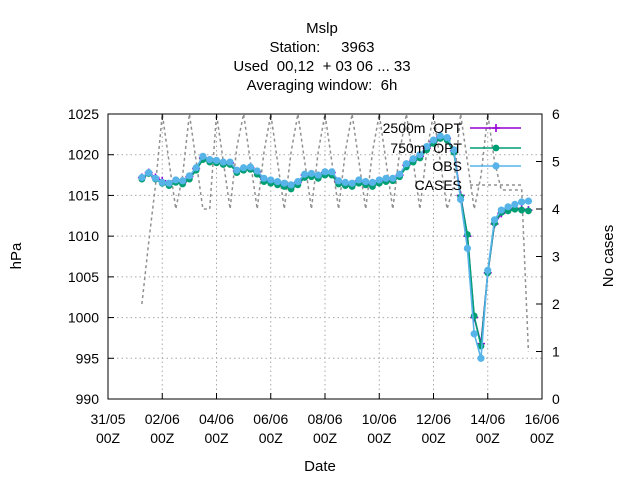 This screenshot has height=480, width=640. What do you see at coordinates (322, 85) in the screenshot?
I see `chart-title-line: Averaging window: 6h` at bounding box center [322, 85].